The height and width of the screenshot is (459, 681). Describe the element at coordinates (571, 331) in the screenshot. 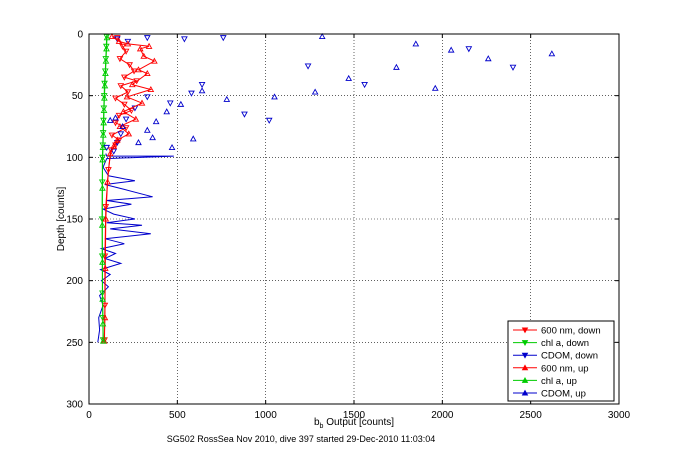

I see `legend-label: 600 nm, down` at that location.